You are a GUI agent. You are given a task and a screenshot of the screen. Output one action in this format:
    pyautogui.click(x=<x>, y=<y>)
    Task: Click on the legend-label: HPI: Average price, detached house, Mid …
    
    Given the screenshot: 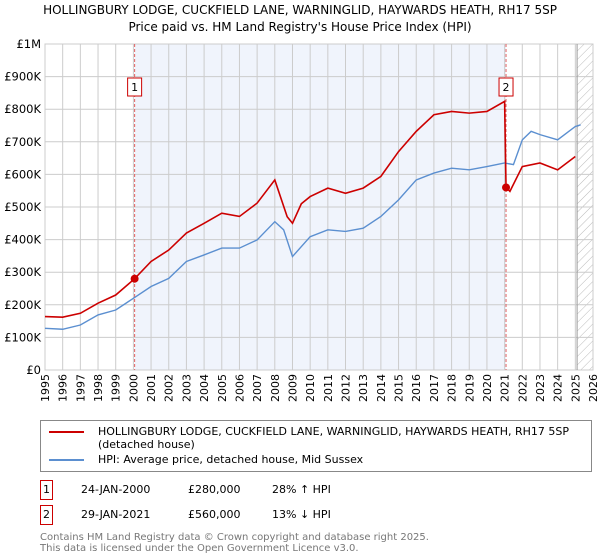 What is the action you would take?
    pyautogui.click(x=231, y=459)
    